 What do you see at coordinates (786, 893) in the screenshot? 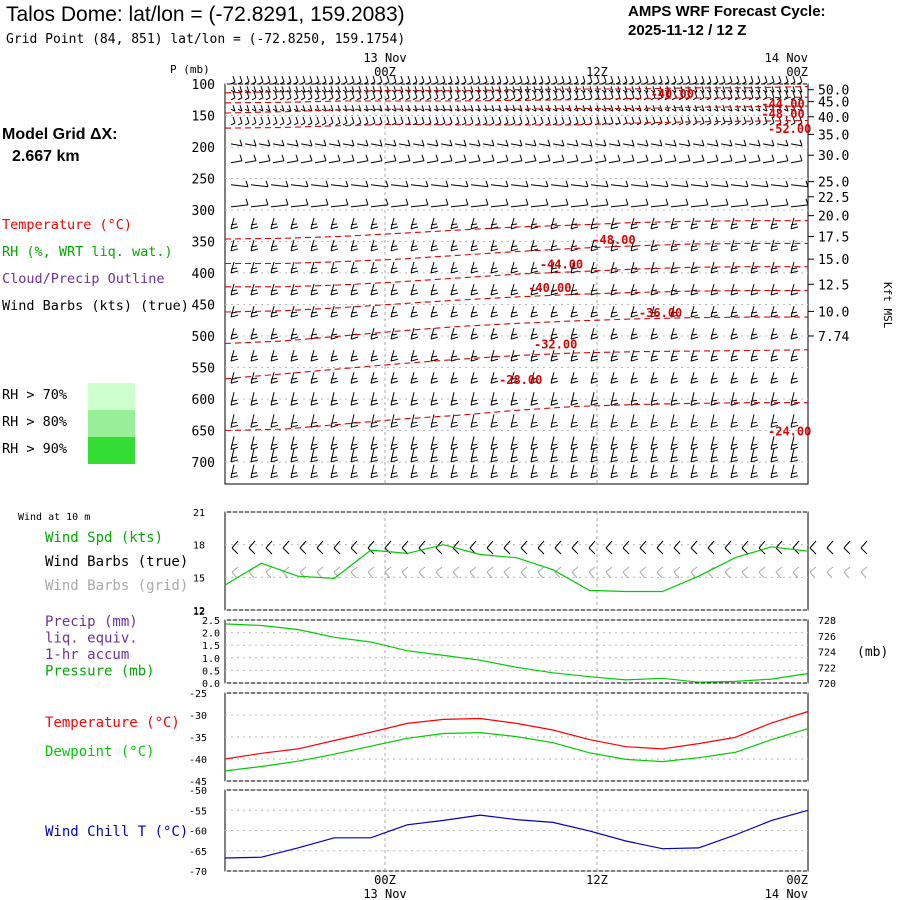
I see `bottom-date-label: 14 Nov` at bounding box center [786, 893].